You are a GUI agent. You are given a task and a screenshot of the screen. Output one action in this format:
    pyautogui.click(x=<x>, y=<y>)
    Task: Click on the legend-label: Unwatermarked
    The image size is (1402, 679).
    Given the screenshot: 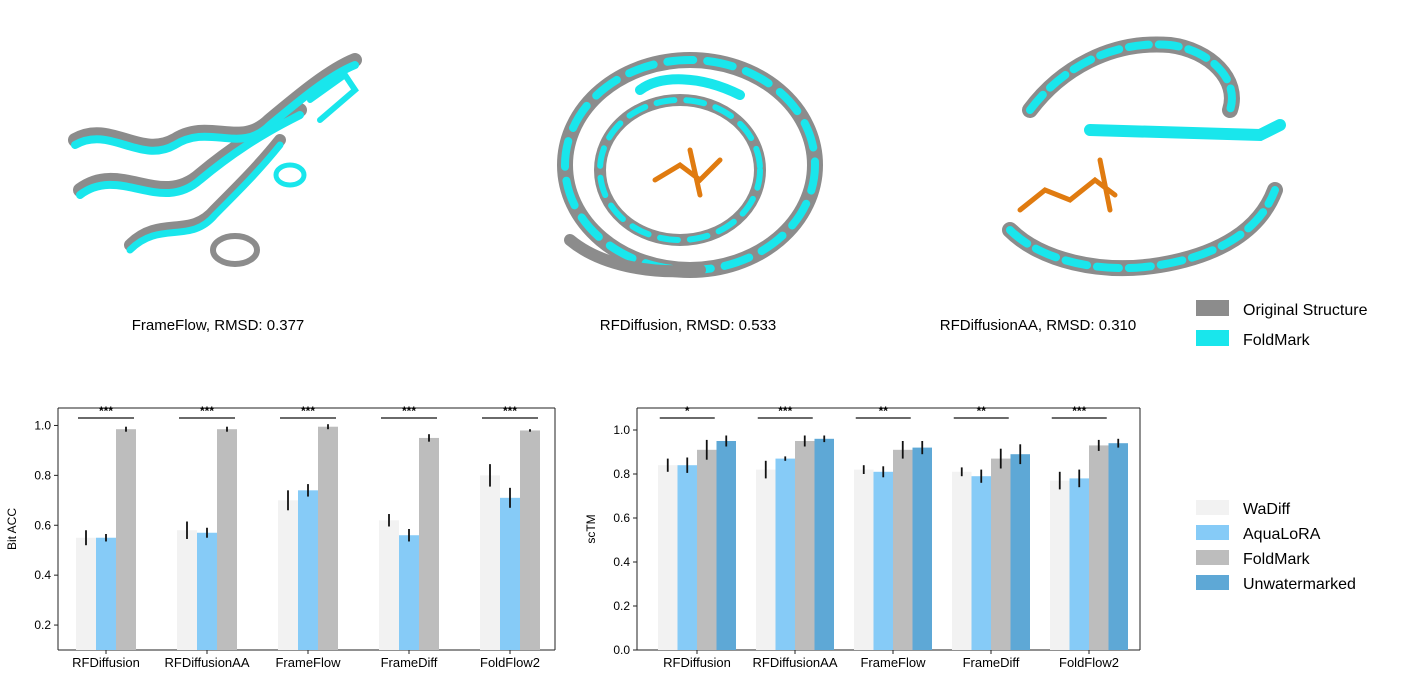 What is the action you would take?
    pyautogui.click(x=1299, y=584)
    